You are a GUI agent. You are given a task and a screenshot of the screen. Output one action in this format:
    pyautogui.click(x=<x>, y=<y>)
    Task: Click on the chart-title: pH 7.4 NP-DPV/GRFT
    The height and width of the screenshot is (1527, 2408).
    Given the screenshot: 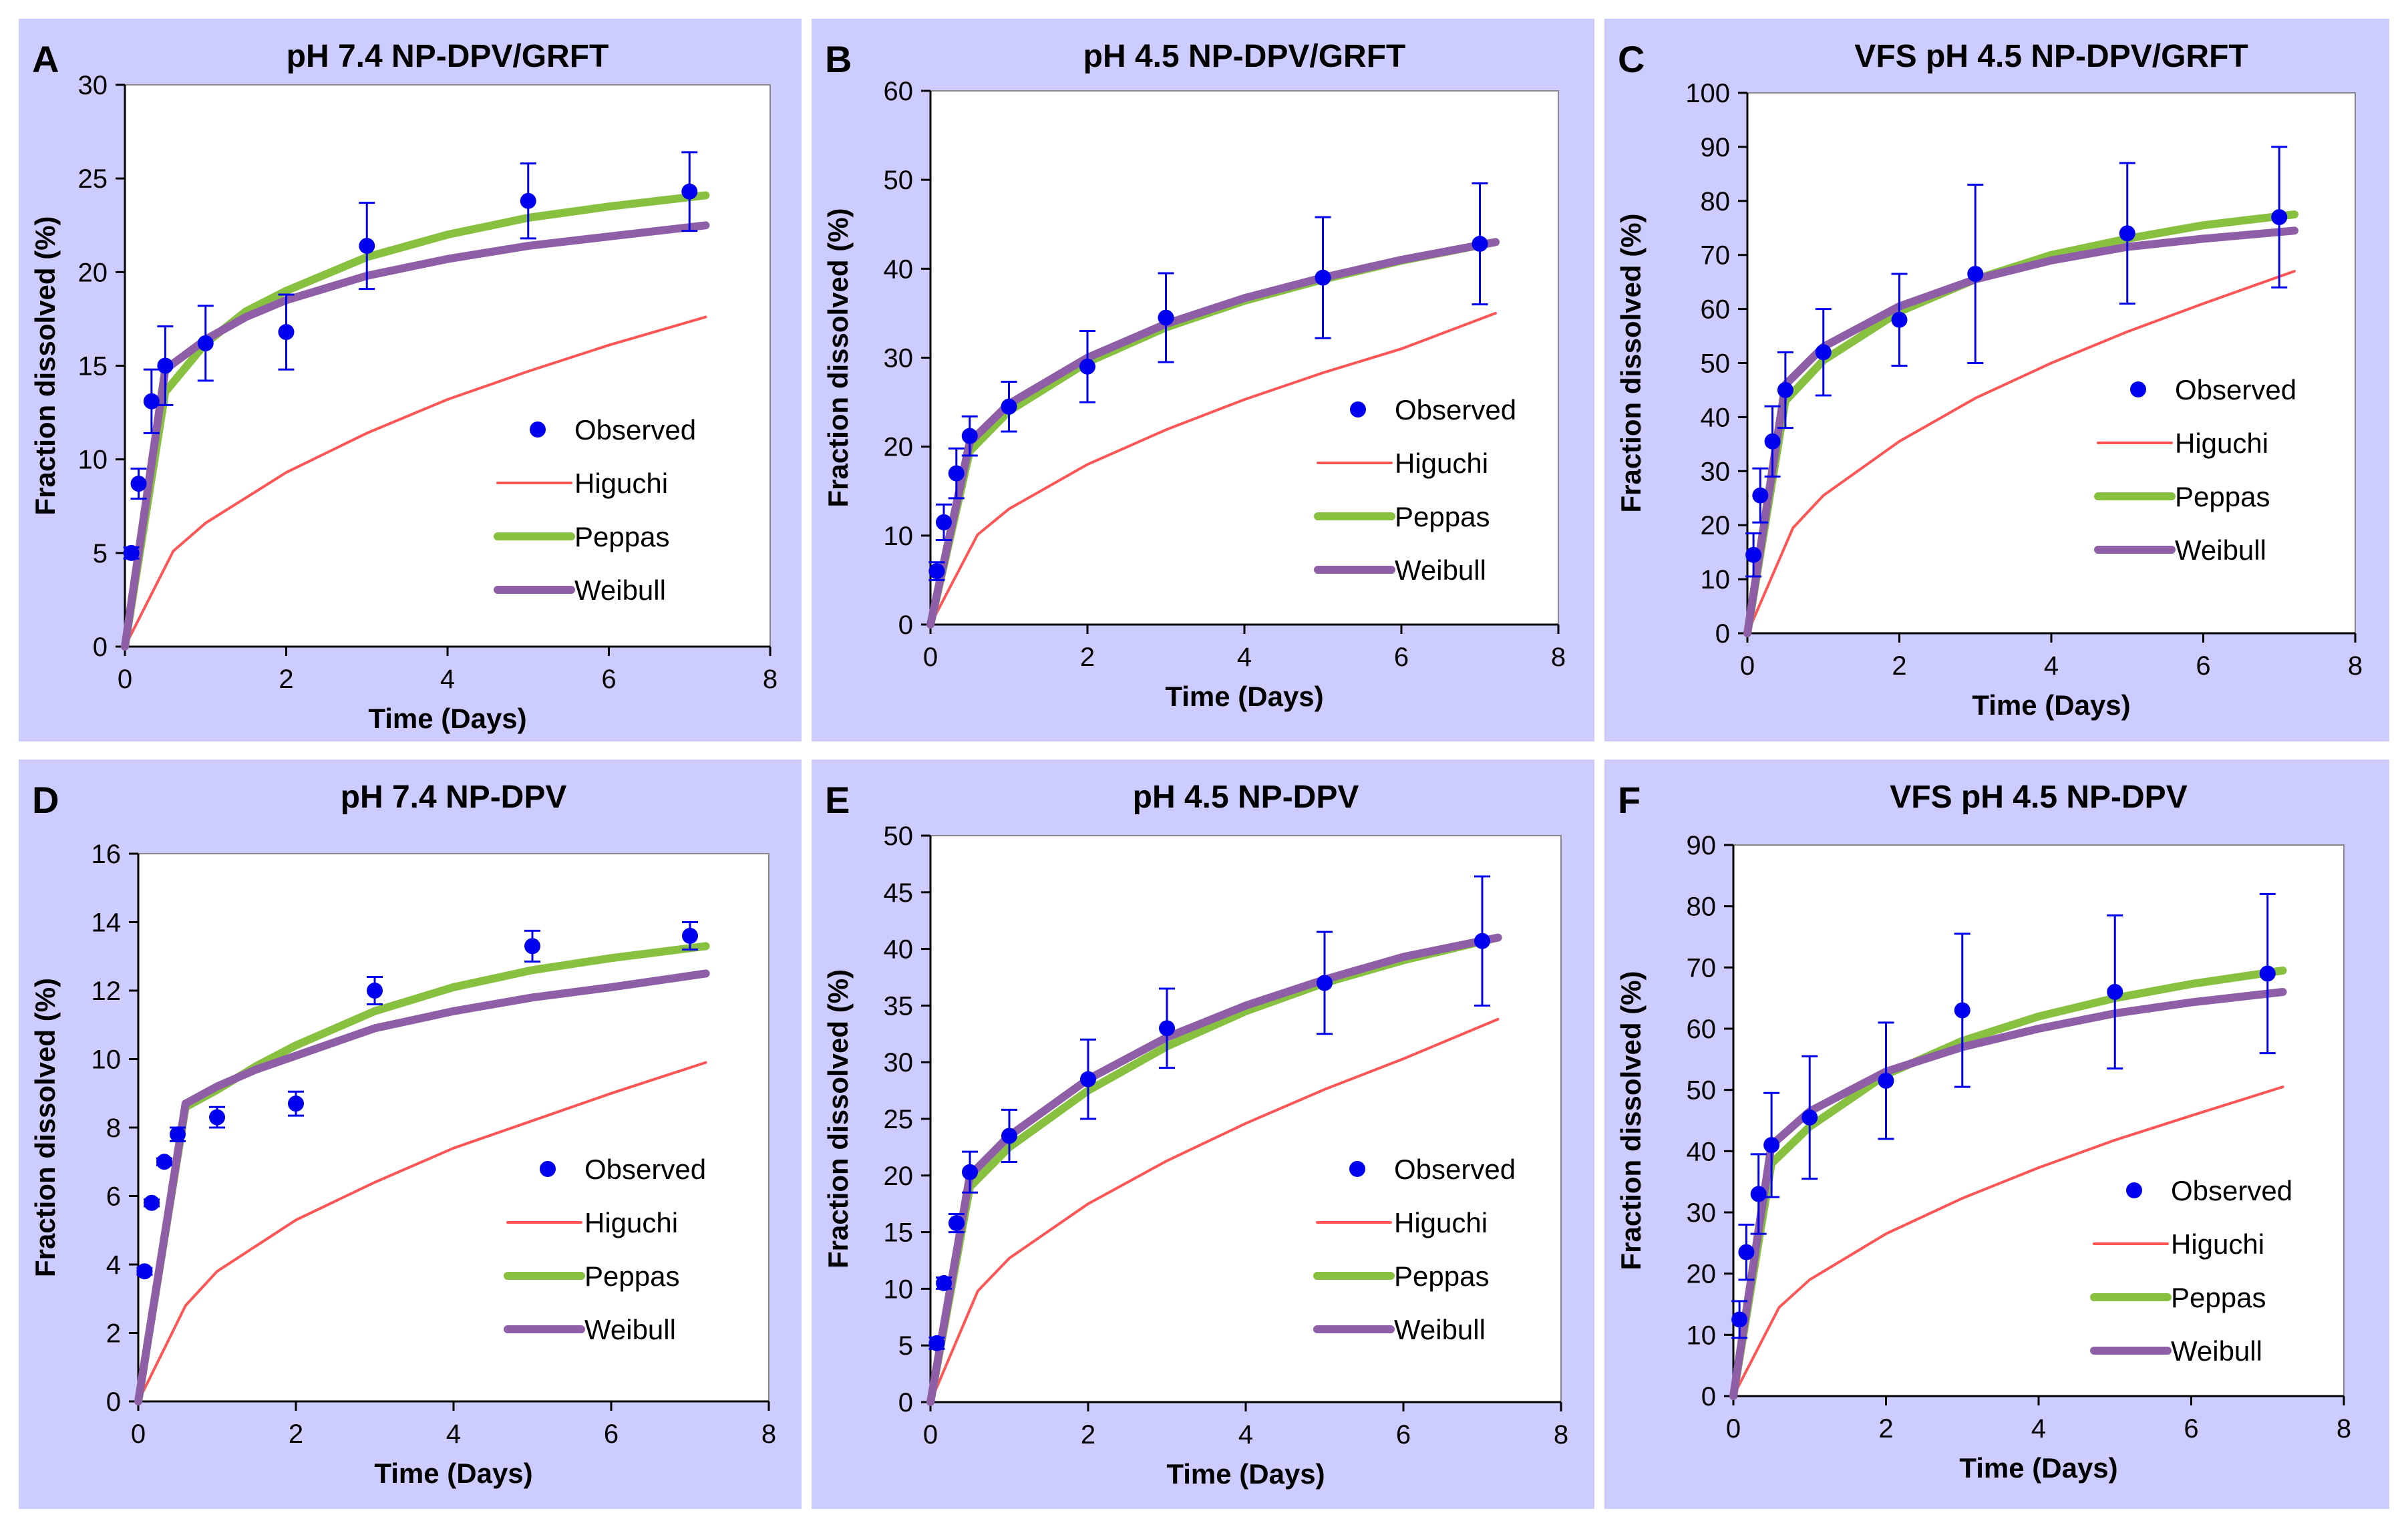 What is the action you would take?
    pyautogui.click(x=448, y=56)
    